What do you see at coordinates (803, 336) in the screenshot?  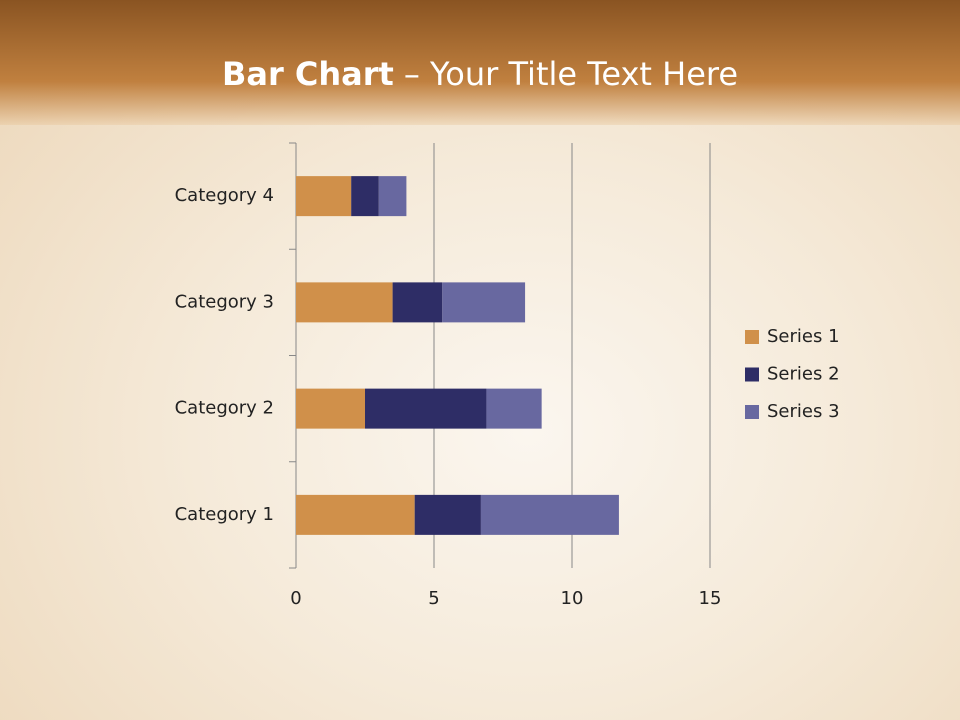 I see `legend-label: Series 1` at bounding box center [803, 336].